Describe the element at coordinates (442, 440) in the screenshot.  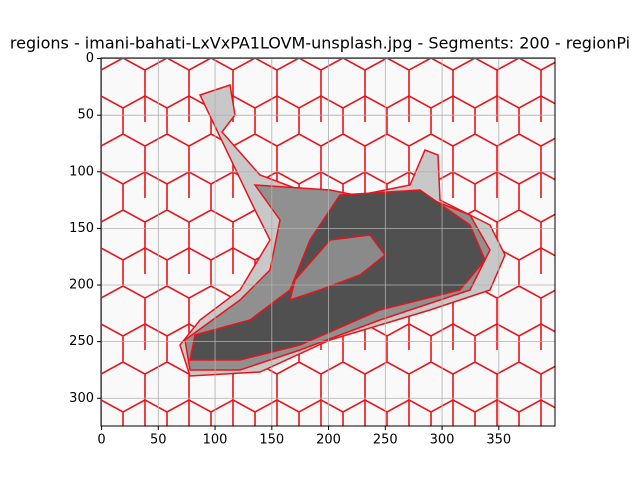
I see `x-tick-label: 300` at that location.